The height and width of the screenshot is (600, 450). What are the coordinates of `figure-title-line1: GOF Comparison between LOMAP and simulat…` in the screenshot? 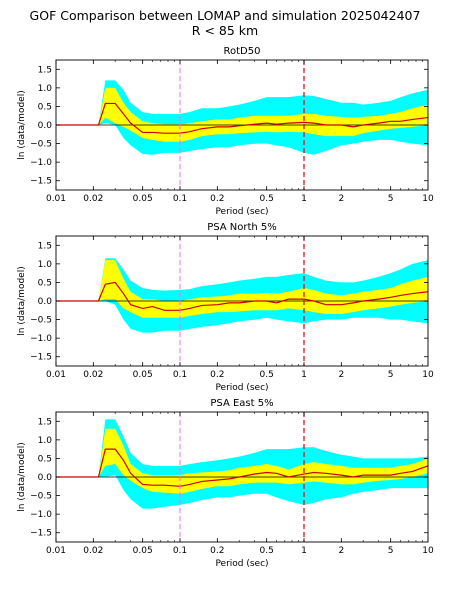 It's located at (225, 15).